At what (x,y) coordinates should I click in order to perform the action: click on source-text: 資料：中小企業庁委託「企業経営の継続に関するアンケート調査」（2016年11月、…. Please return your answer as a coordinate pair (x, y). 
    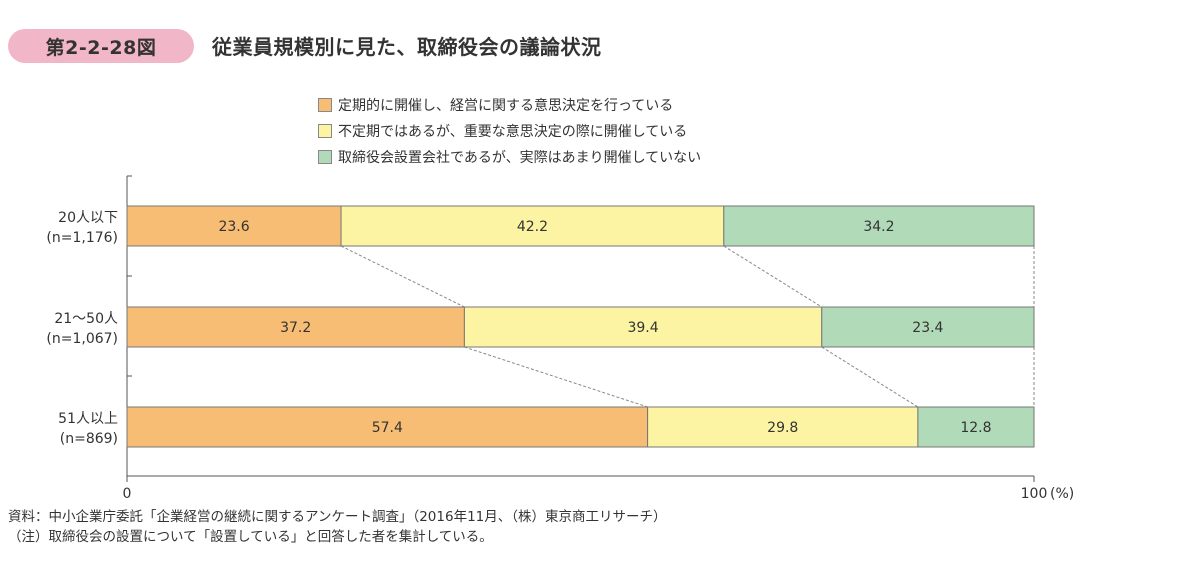
    Looking at the image, I should click on (337, 517).